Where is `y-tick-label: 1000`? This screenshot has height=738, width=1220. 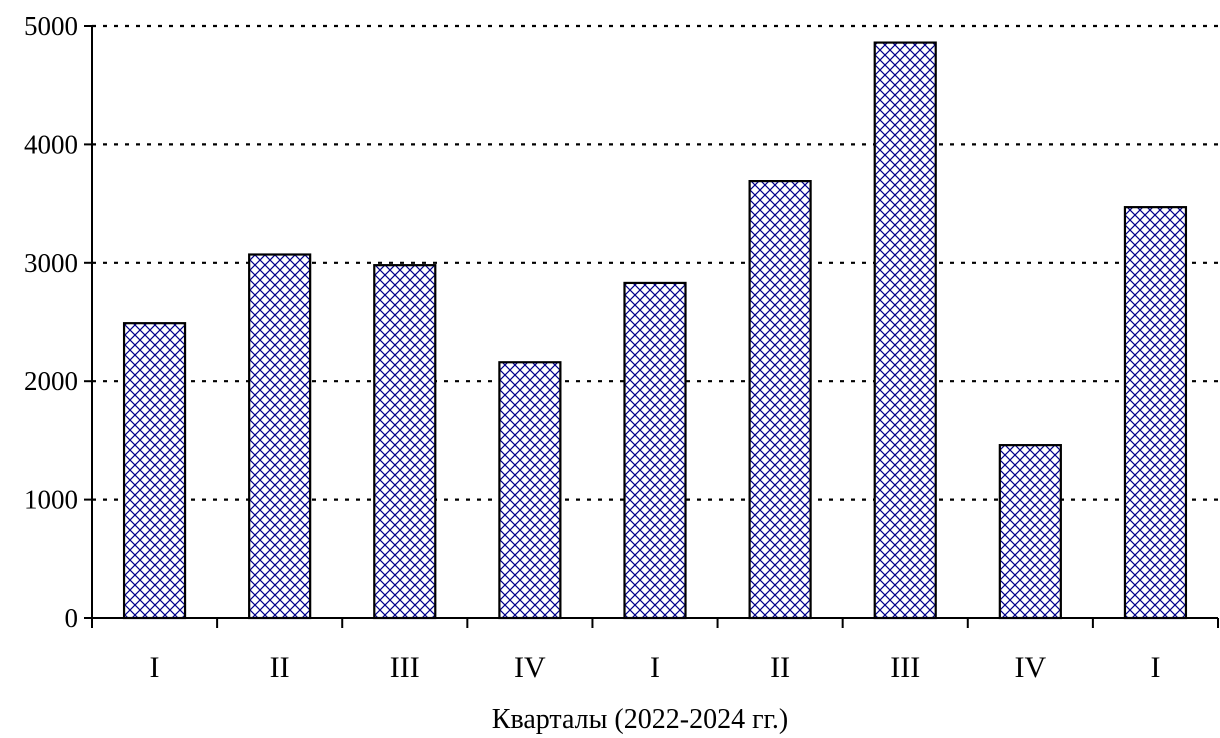
y-tick-label: 1000 is located at coordinates (51, 500).